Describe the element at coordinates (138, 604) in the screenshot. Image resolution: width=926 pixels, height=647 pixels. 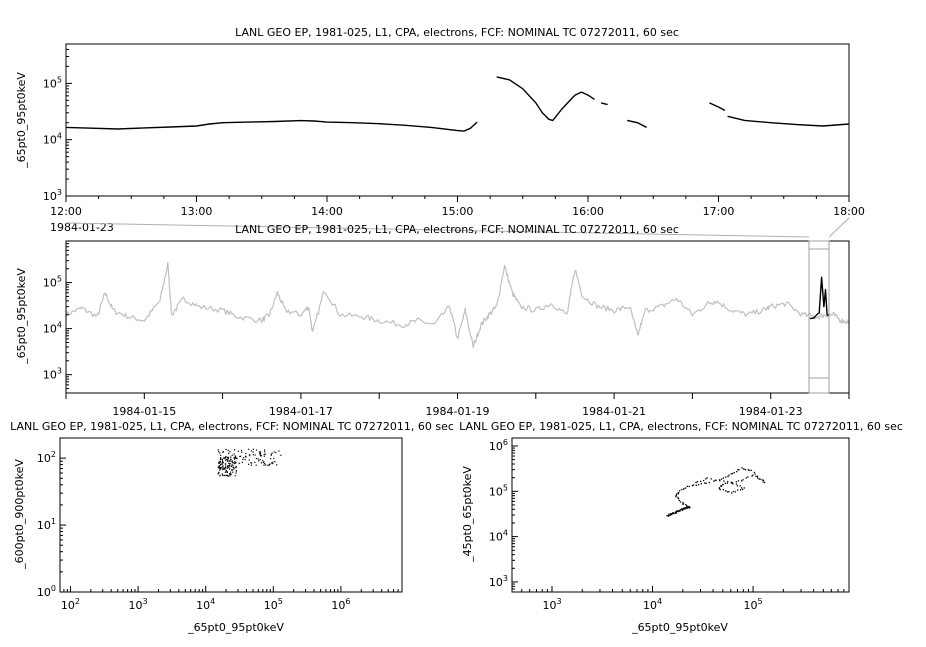
I see `scatter-left-xtick-label-1: 10³` at that location.